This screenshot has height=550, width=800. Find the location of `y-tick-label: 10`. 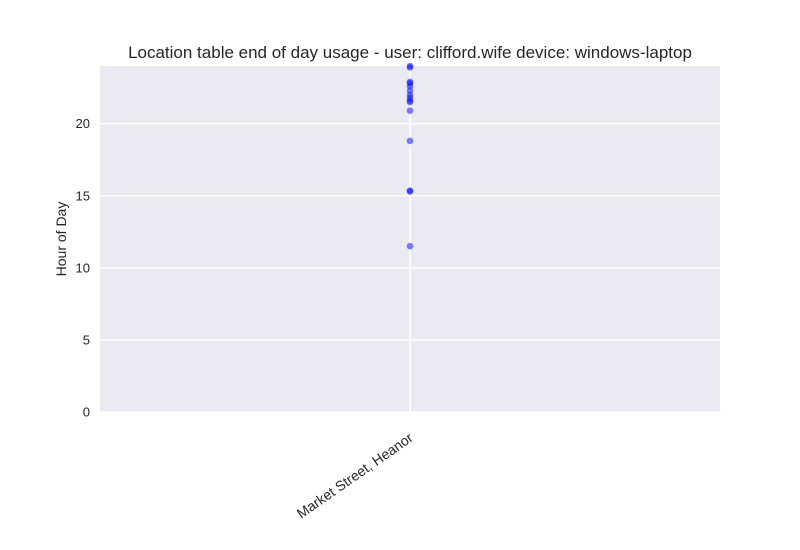

y-tick-label: 10 is located at coordinates (83, 267).